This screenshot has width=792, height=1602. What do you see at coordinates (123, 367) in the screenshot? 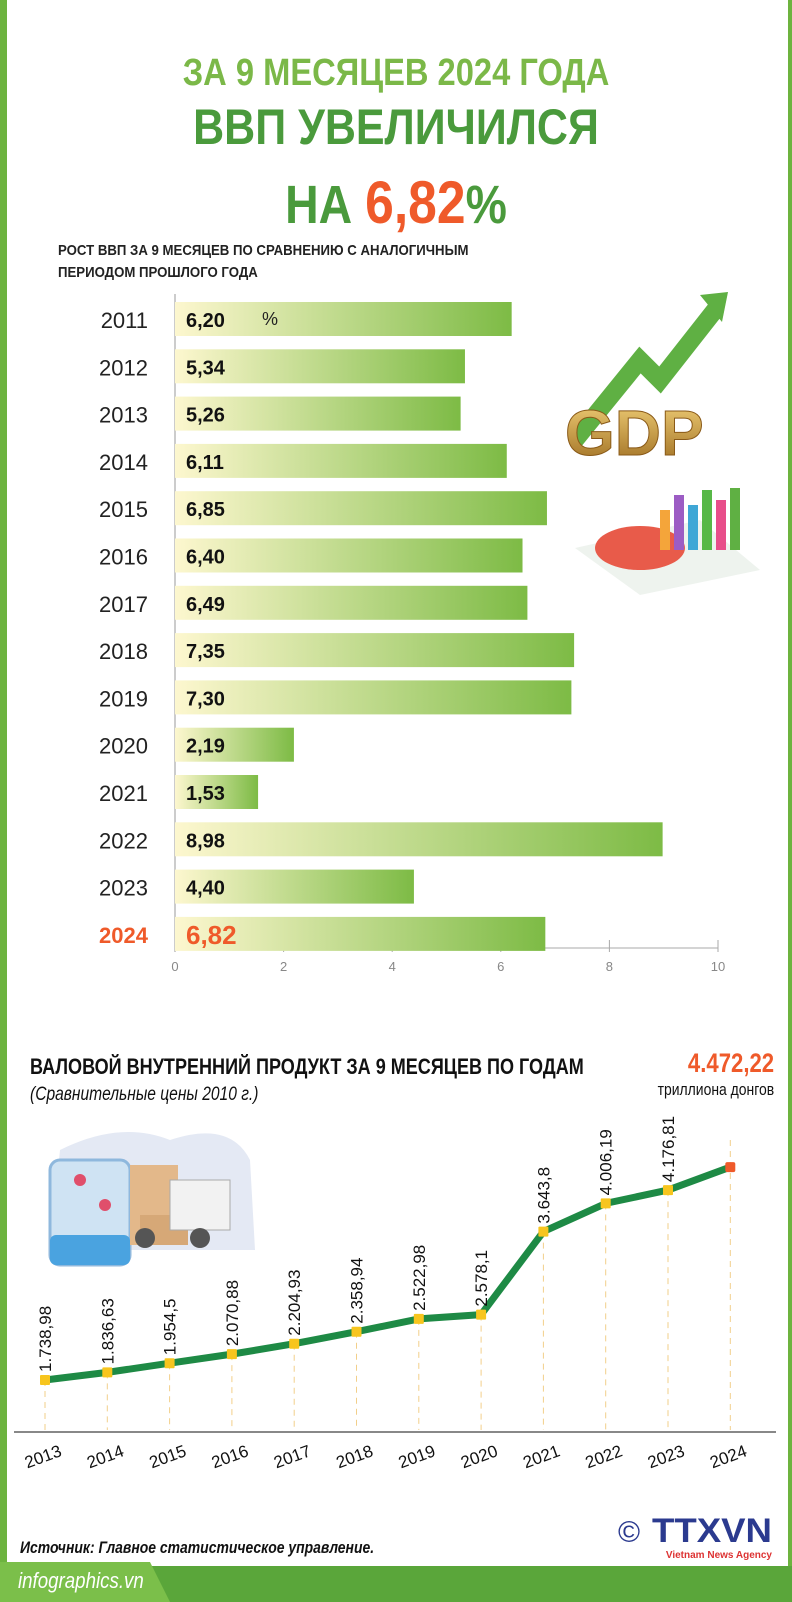
I see `year-label: 2012` at bounding box center [123, 367].